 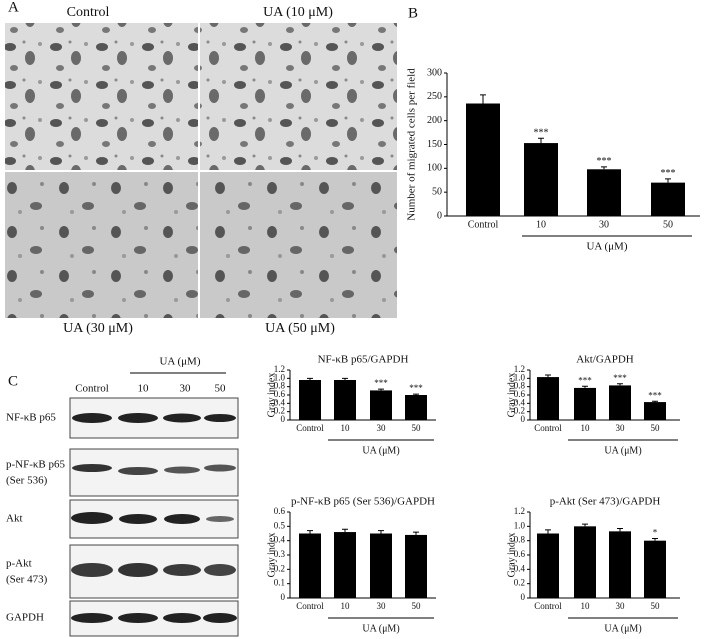 I want to click on x-tick-label: Control, so click(x=548, y=428).